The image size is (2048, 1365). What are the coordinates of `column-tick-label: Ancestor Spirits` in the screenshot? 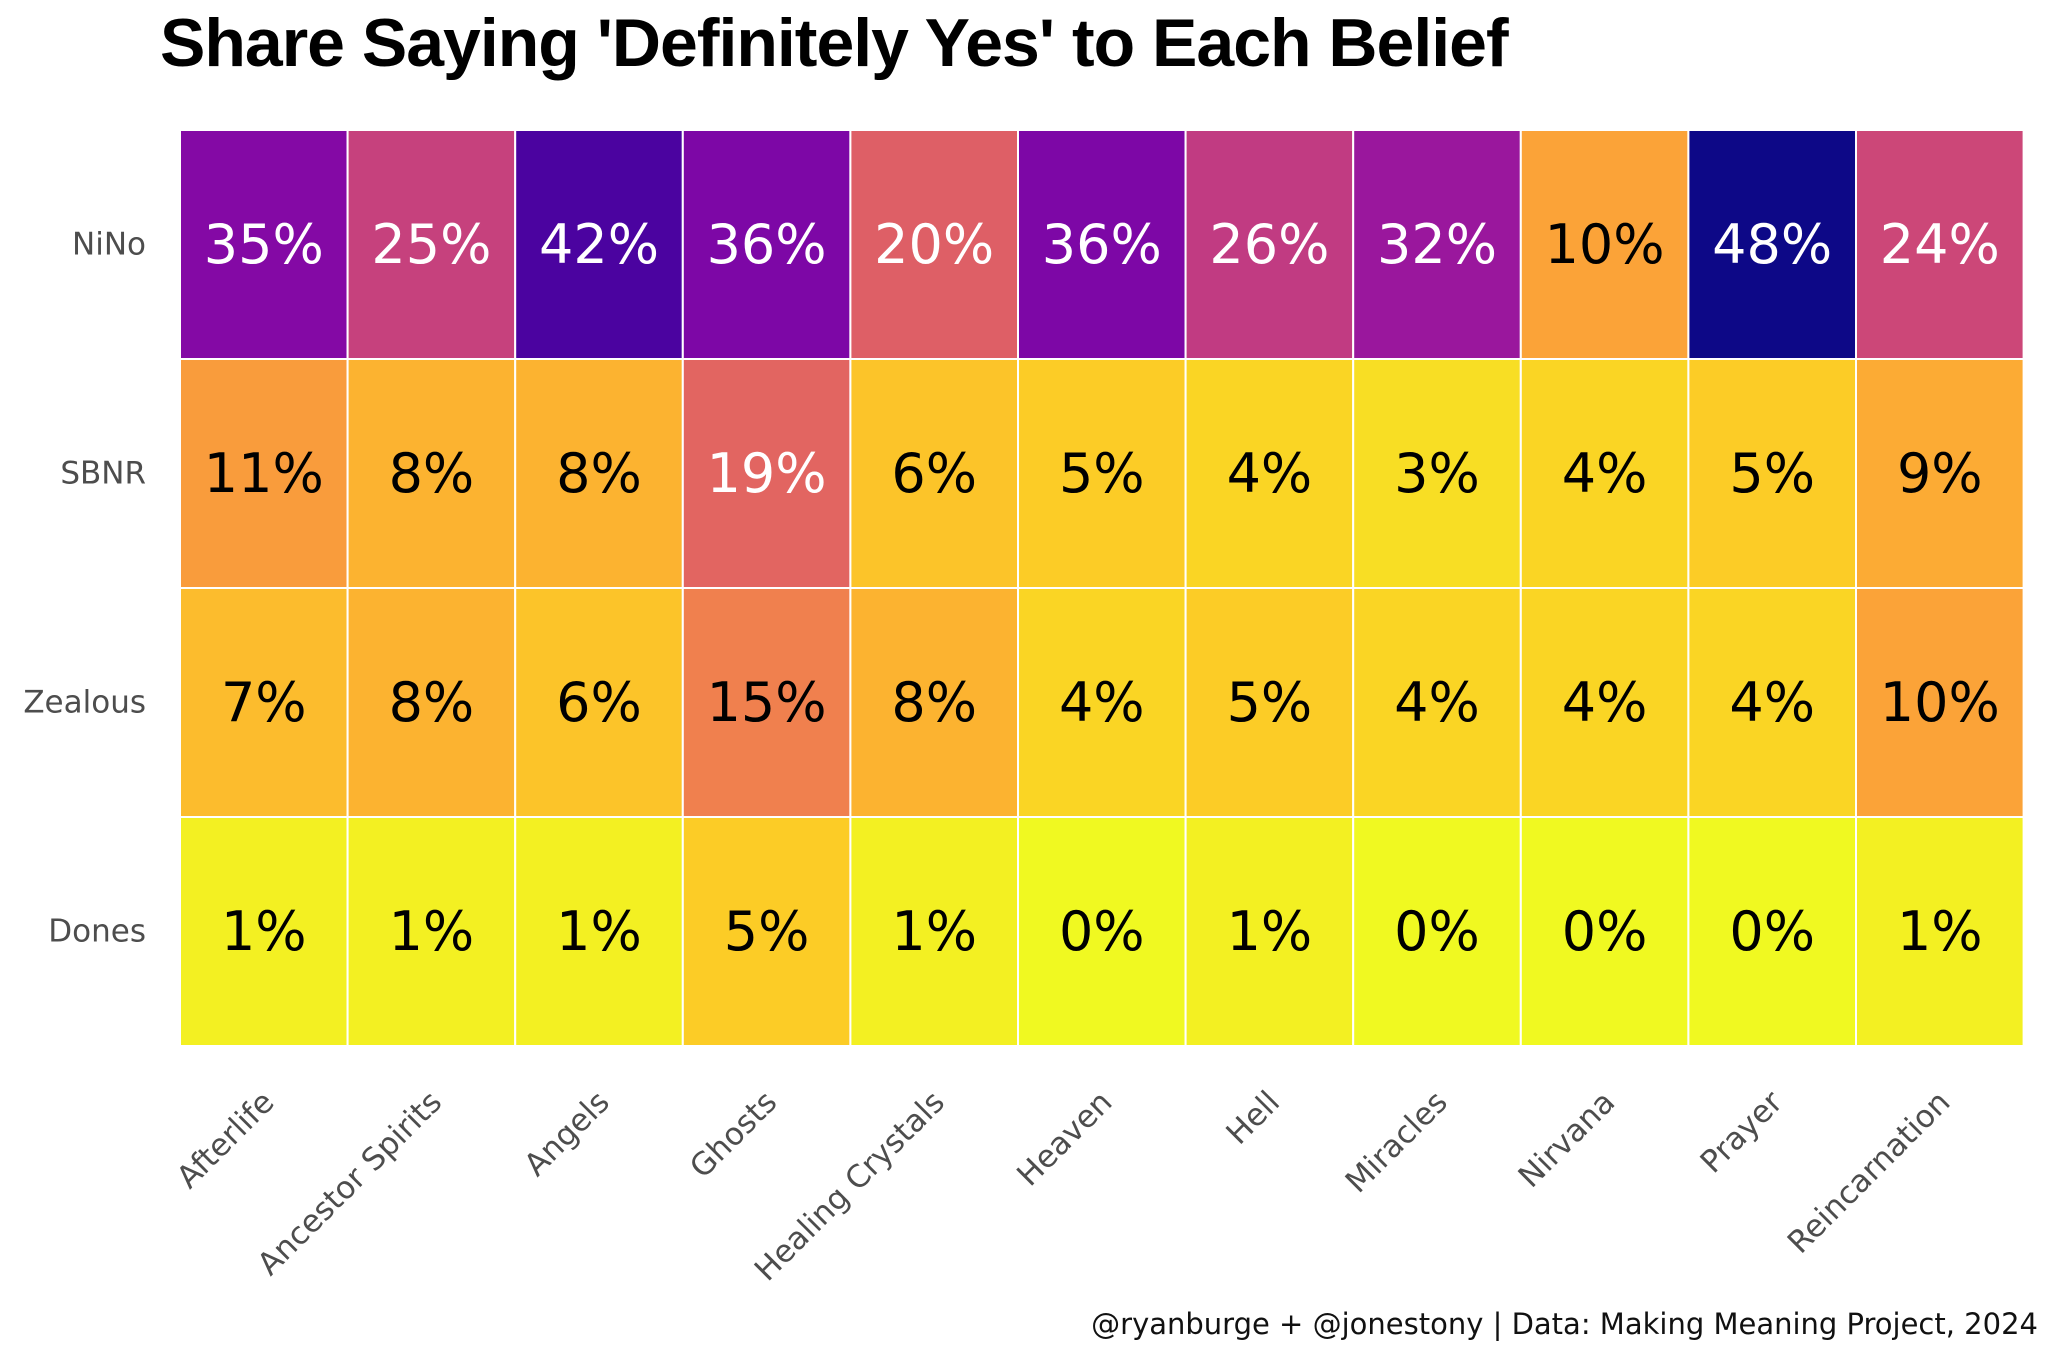 It's located at (350, 1183).